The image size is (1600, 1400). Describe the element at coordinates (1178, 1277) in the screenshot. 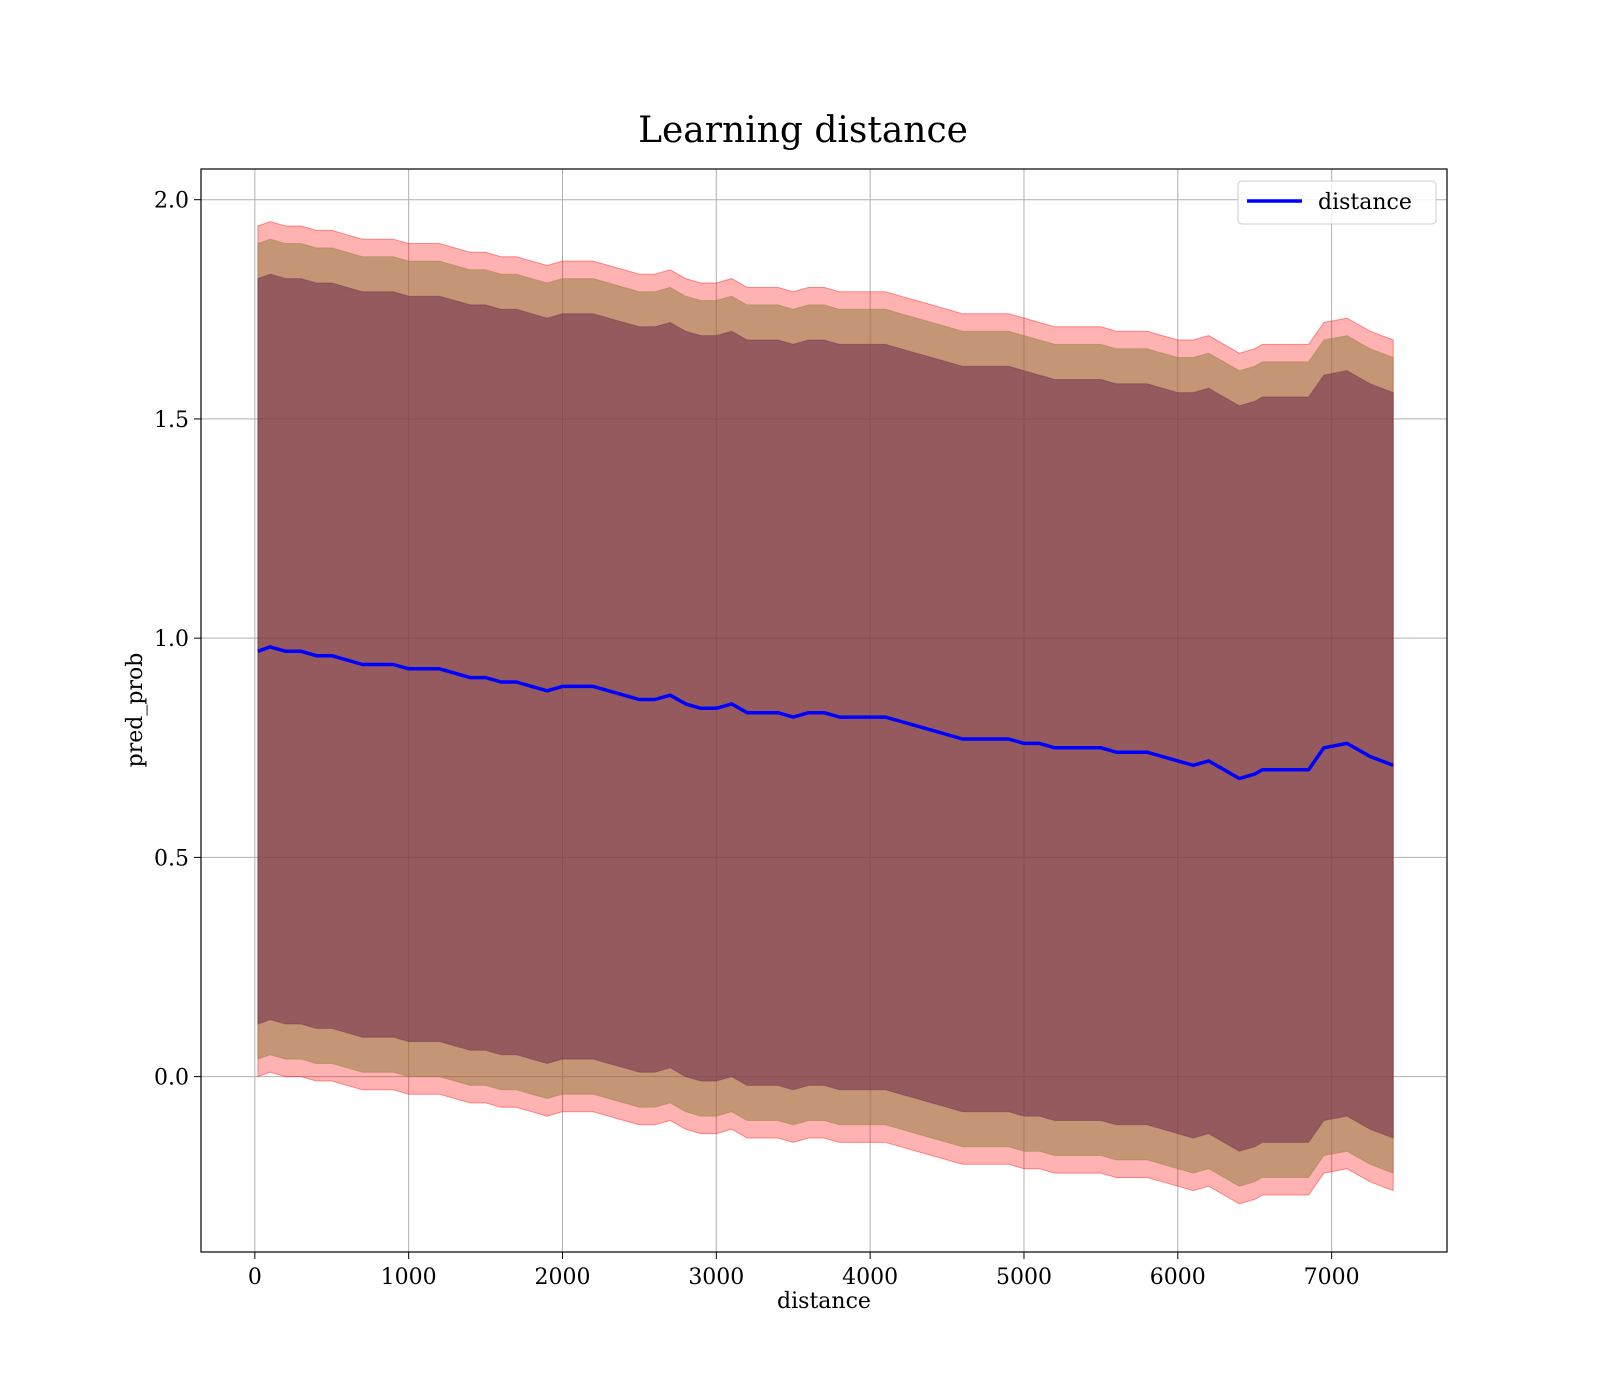

I see `x-tick-label: 6000` at that location.